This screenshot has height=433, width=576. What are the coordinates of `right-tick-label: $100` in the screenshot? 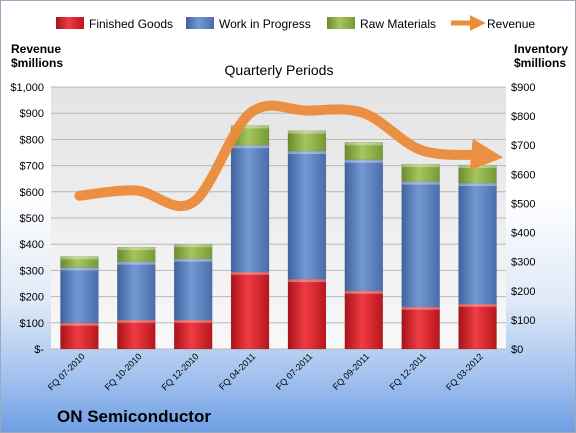 It's located at (523, 321).